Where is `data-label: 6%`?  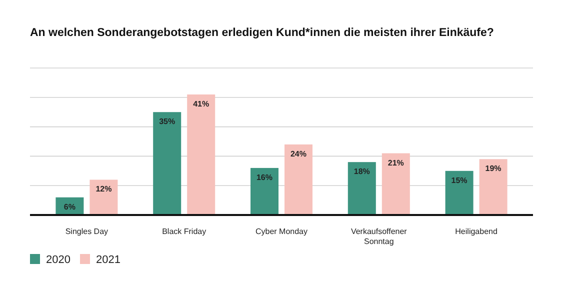 data-label: 6% is located at coordinates (70, 207).